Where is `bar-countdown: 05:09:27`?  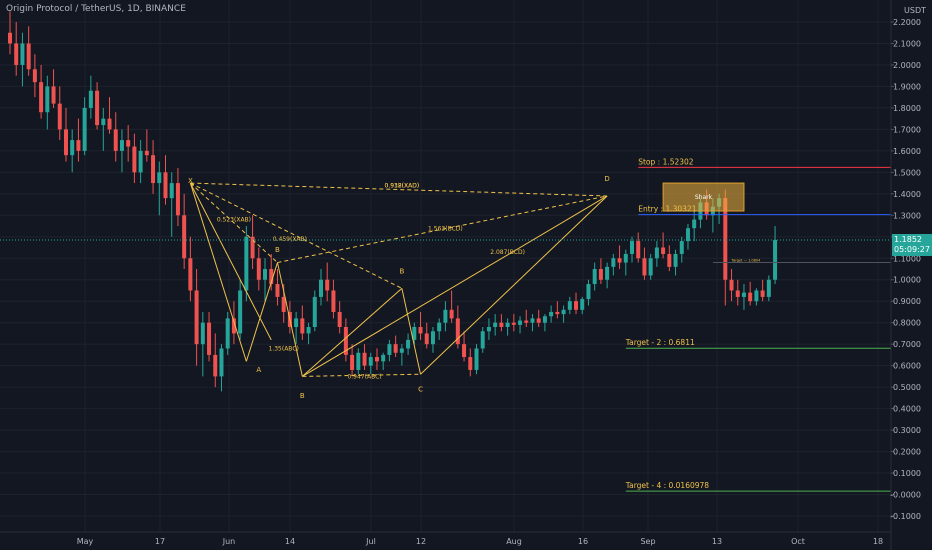 bar-countdown: 05:09:27 is located at coordinates (912, 249).